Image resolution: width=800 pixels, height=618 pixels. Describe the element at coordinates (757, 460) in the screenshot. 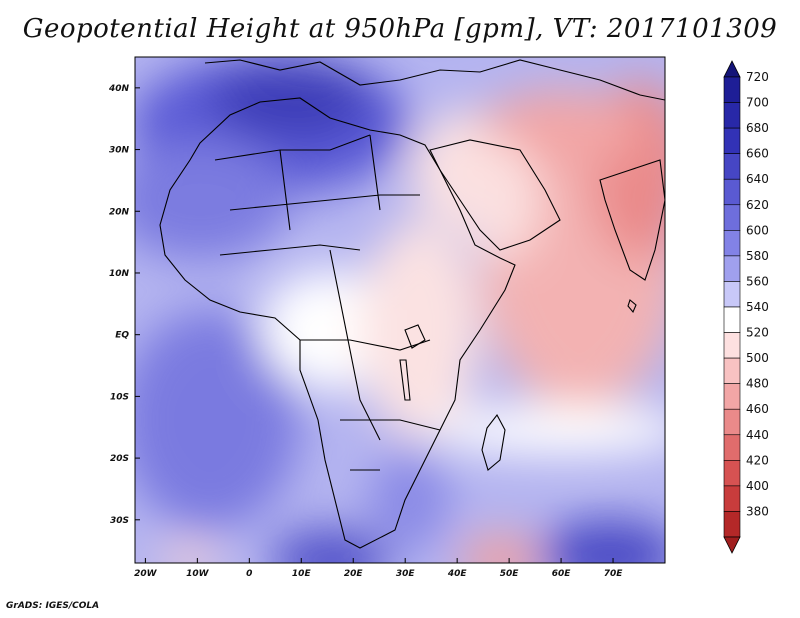

I see `colorbar-label: 420` at that location.